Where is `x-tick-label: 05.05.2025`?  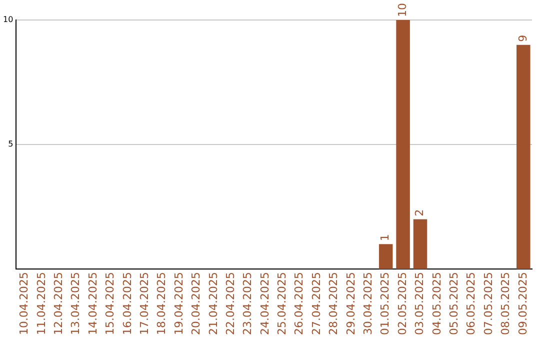
x-tick-label: 05.05.2025 is located at coordinates (453, 304).